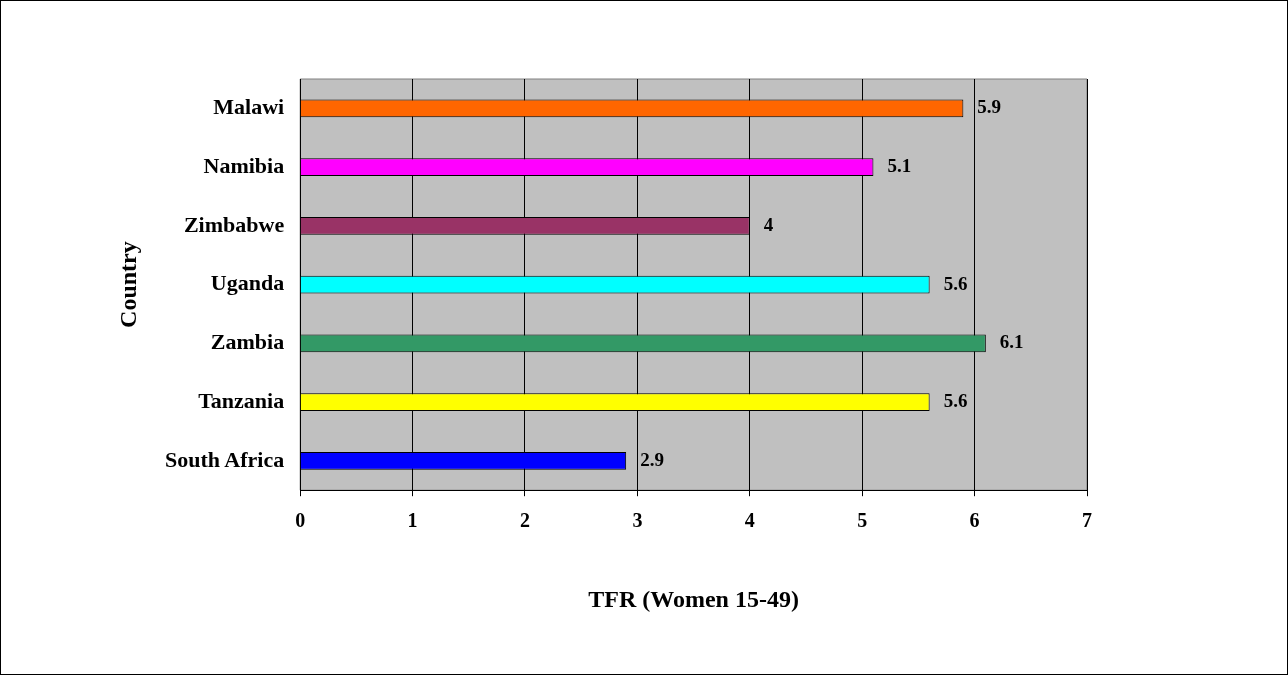 This screenshot has width=1288, height=675. What do you see at coordinates (862, 520) in the screenshot?
I see `x-tick-label: 5` at bounding box center [862, 520].